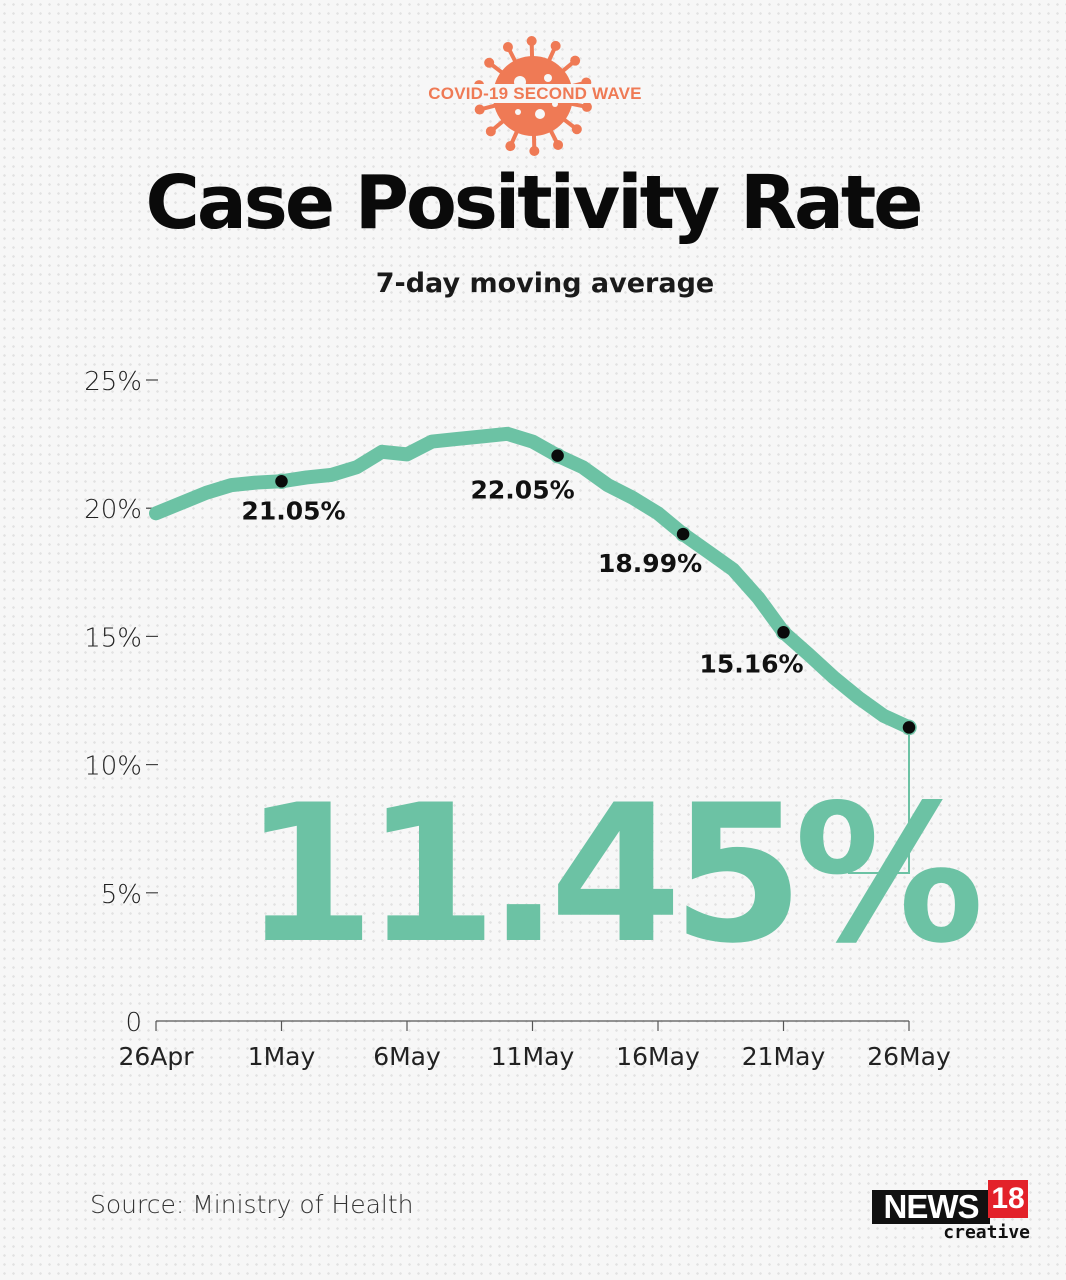  I want to click on y-tick-label: 15%, so click(113, 638).